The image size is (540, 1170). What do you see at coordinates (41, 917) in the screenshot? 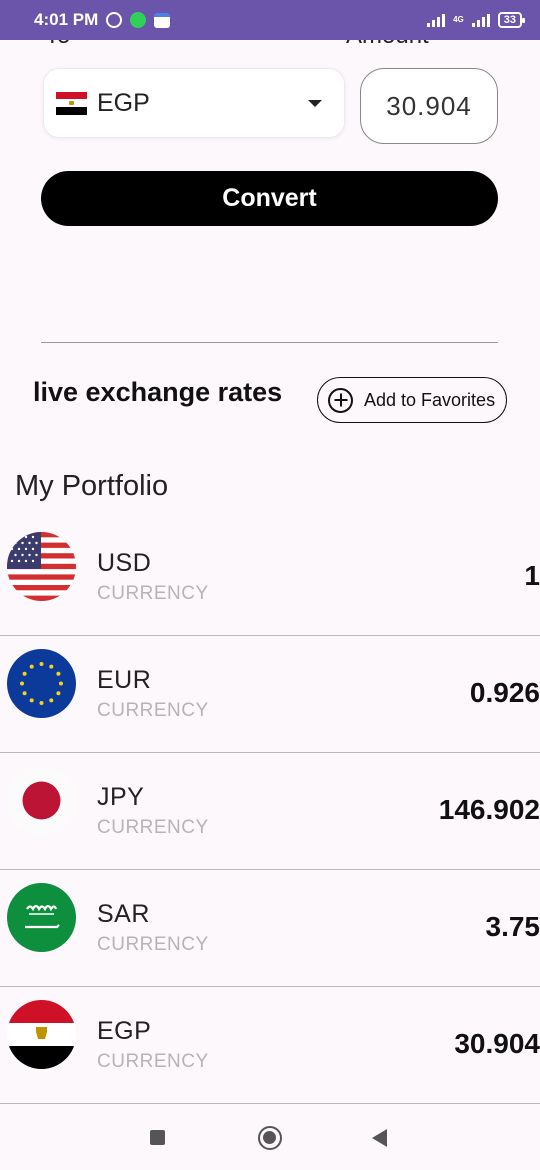
I see `saudi-flag-icon` at bounding box center [41, 917].